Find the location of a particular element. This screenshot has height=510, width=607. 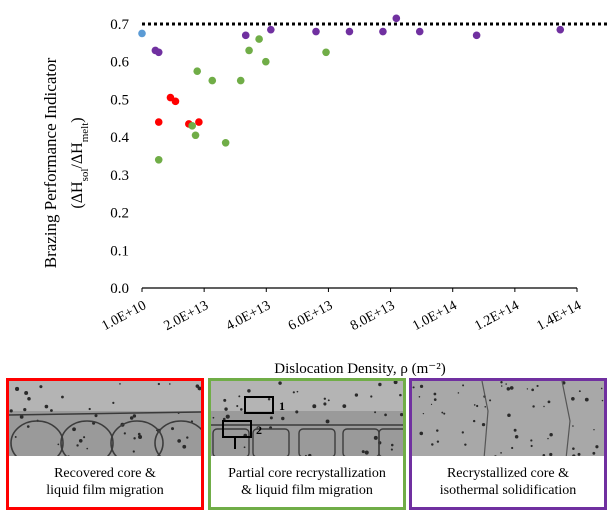

y-tick-label: 0.2 is located at coordinates (119, 214).